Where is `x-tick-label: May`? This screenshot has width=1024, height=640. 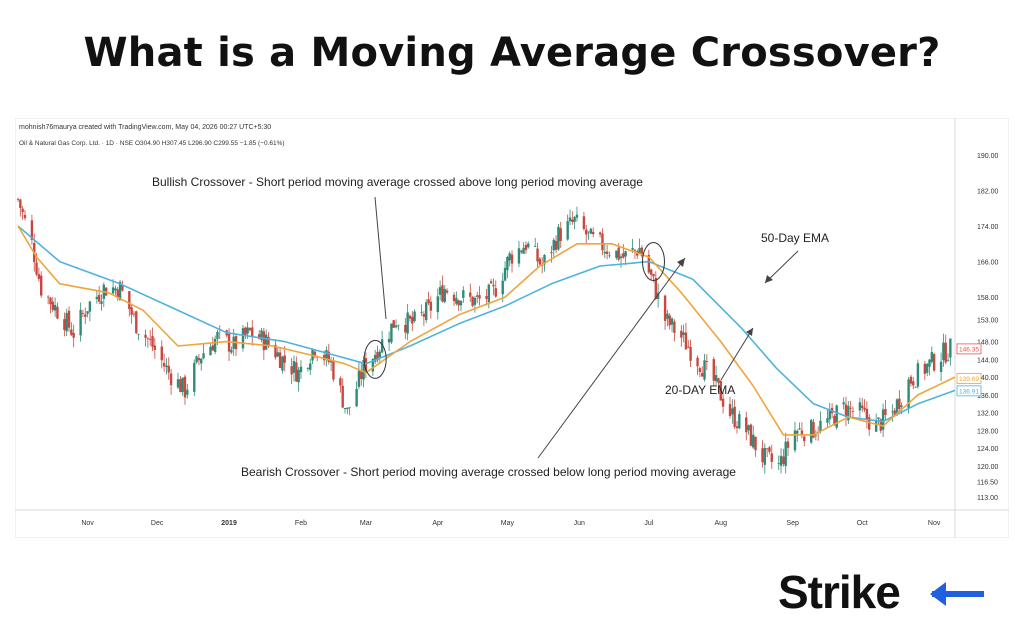 x-tick-label: May is located at coordinates (508, 523).